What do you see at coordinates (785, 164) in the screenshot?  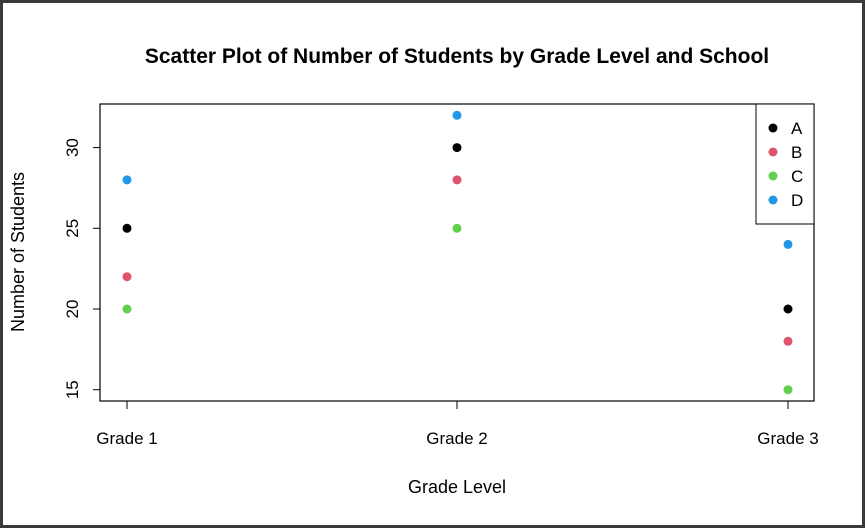 I see `legend-box` at bounding box center [785, 164].